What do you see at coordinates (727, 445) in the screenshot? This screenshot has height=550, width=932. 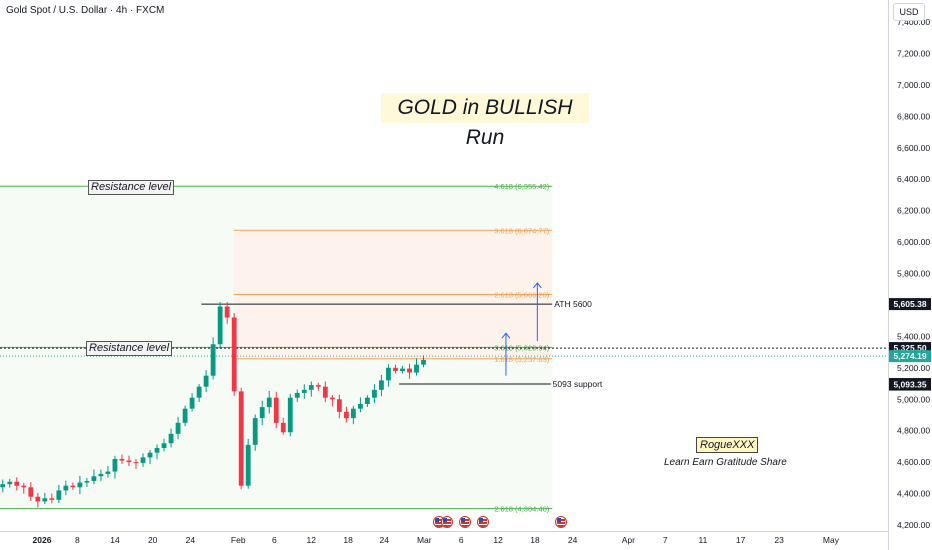 I see `author-label: RogueXXX` at bounding box center [727, 445].